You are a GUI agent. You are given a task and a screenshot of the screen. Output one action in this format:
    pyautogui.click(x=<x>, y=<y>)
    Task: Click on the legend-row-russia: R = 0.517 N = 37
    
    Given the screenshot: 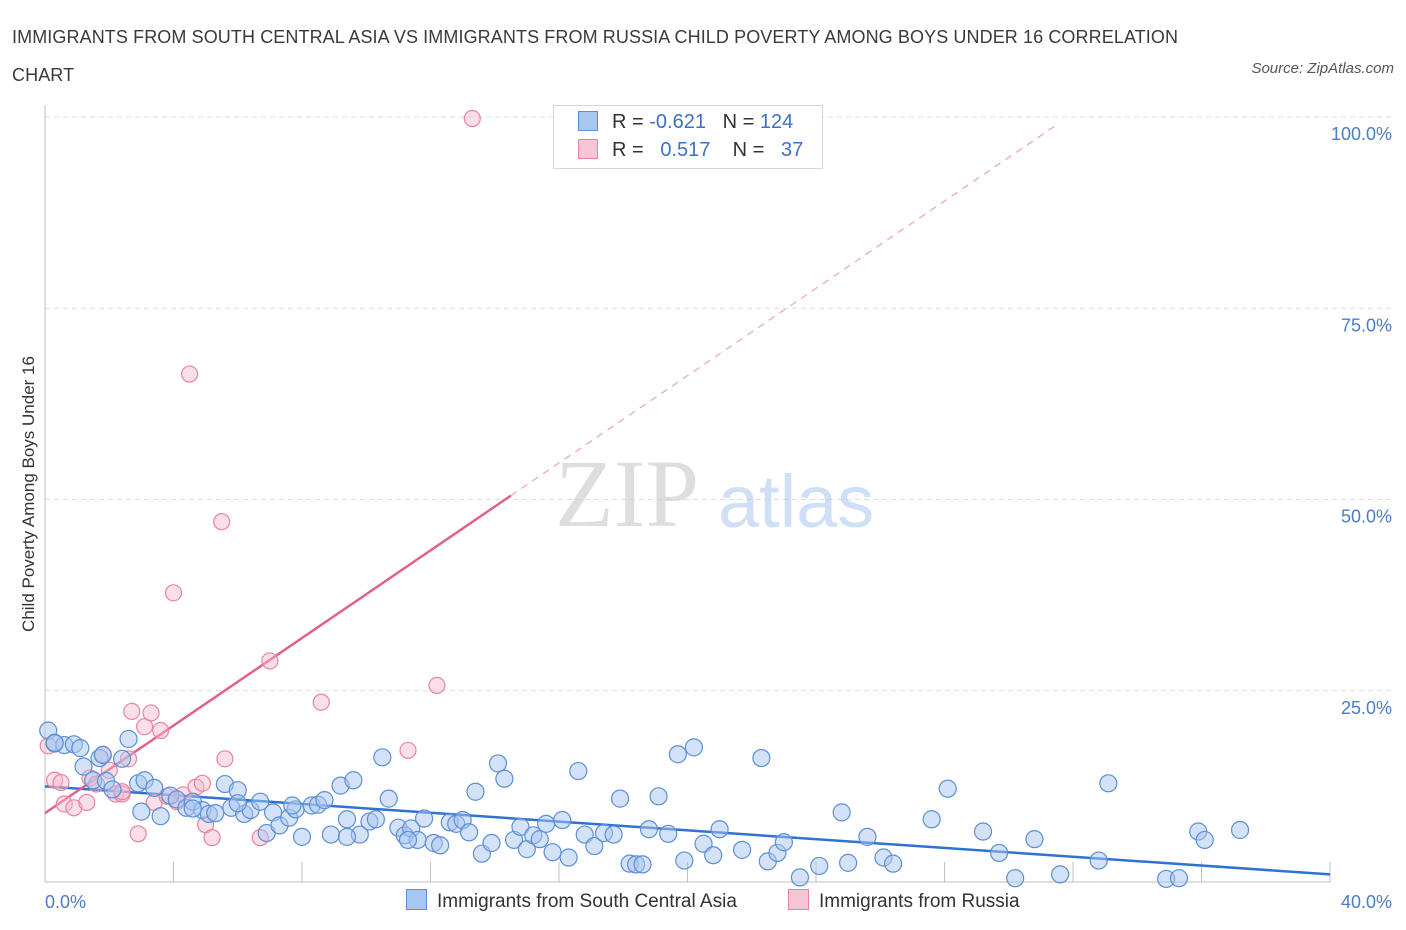 What is the action you would take?
    pyautogui.click(x=690, y=152)
    